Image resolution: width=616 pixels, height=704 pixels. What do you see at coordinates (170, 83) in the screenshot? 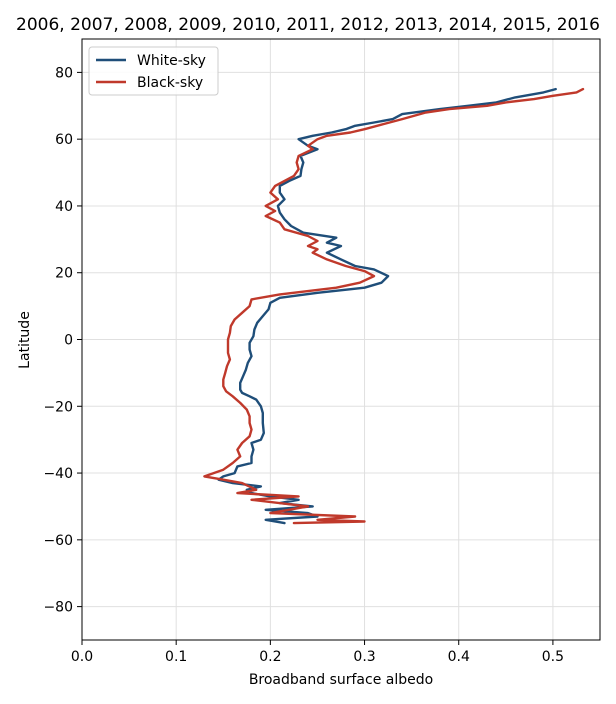
I see `legend-label-black-sky: Black-sky` at bounding box center [170, 83].